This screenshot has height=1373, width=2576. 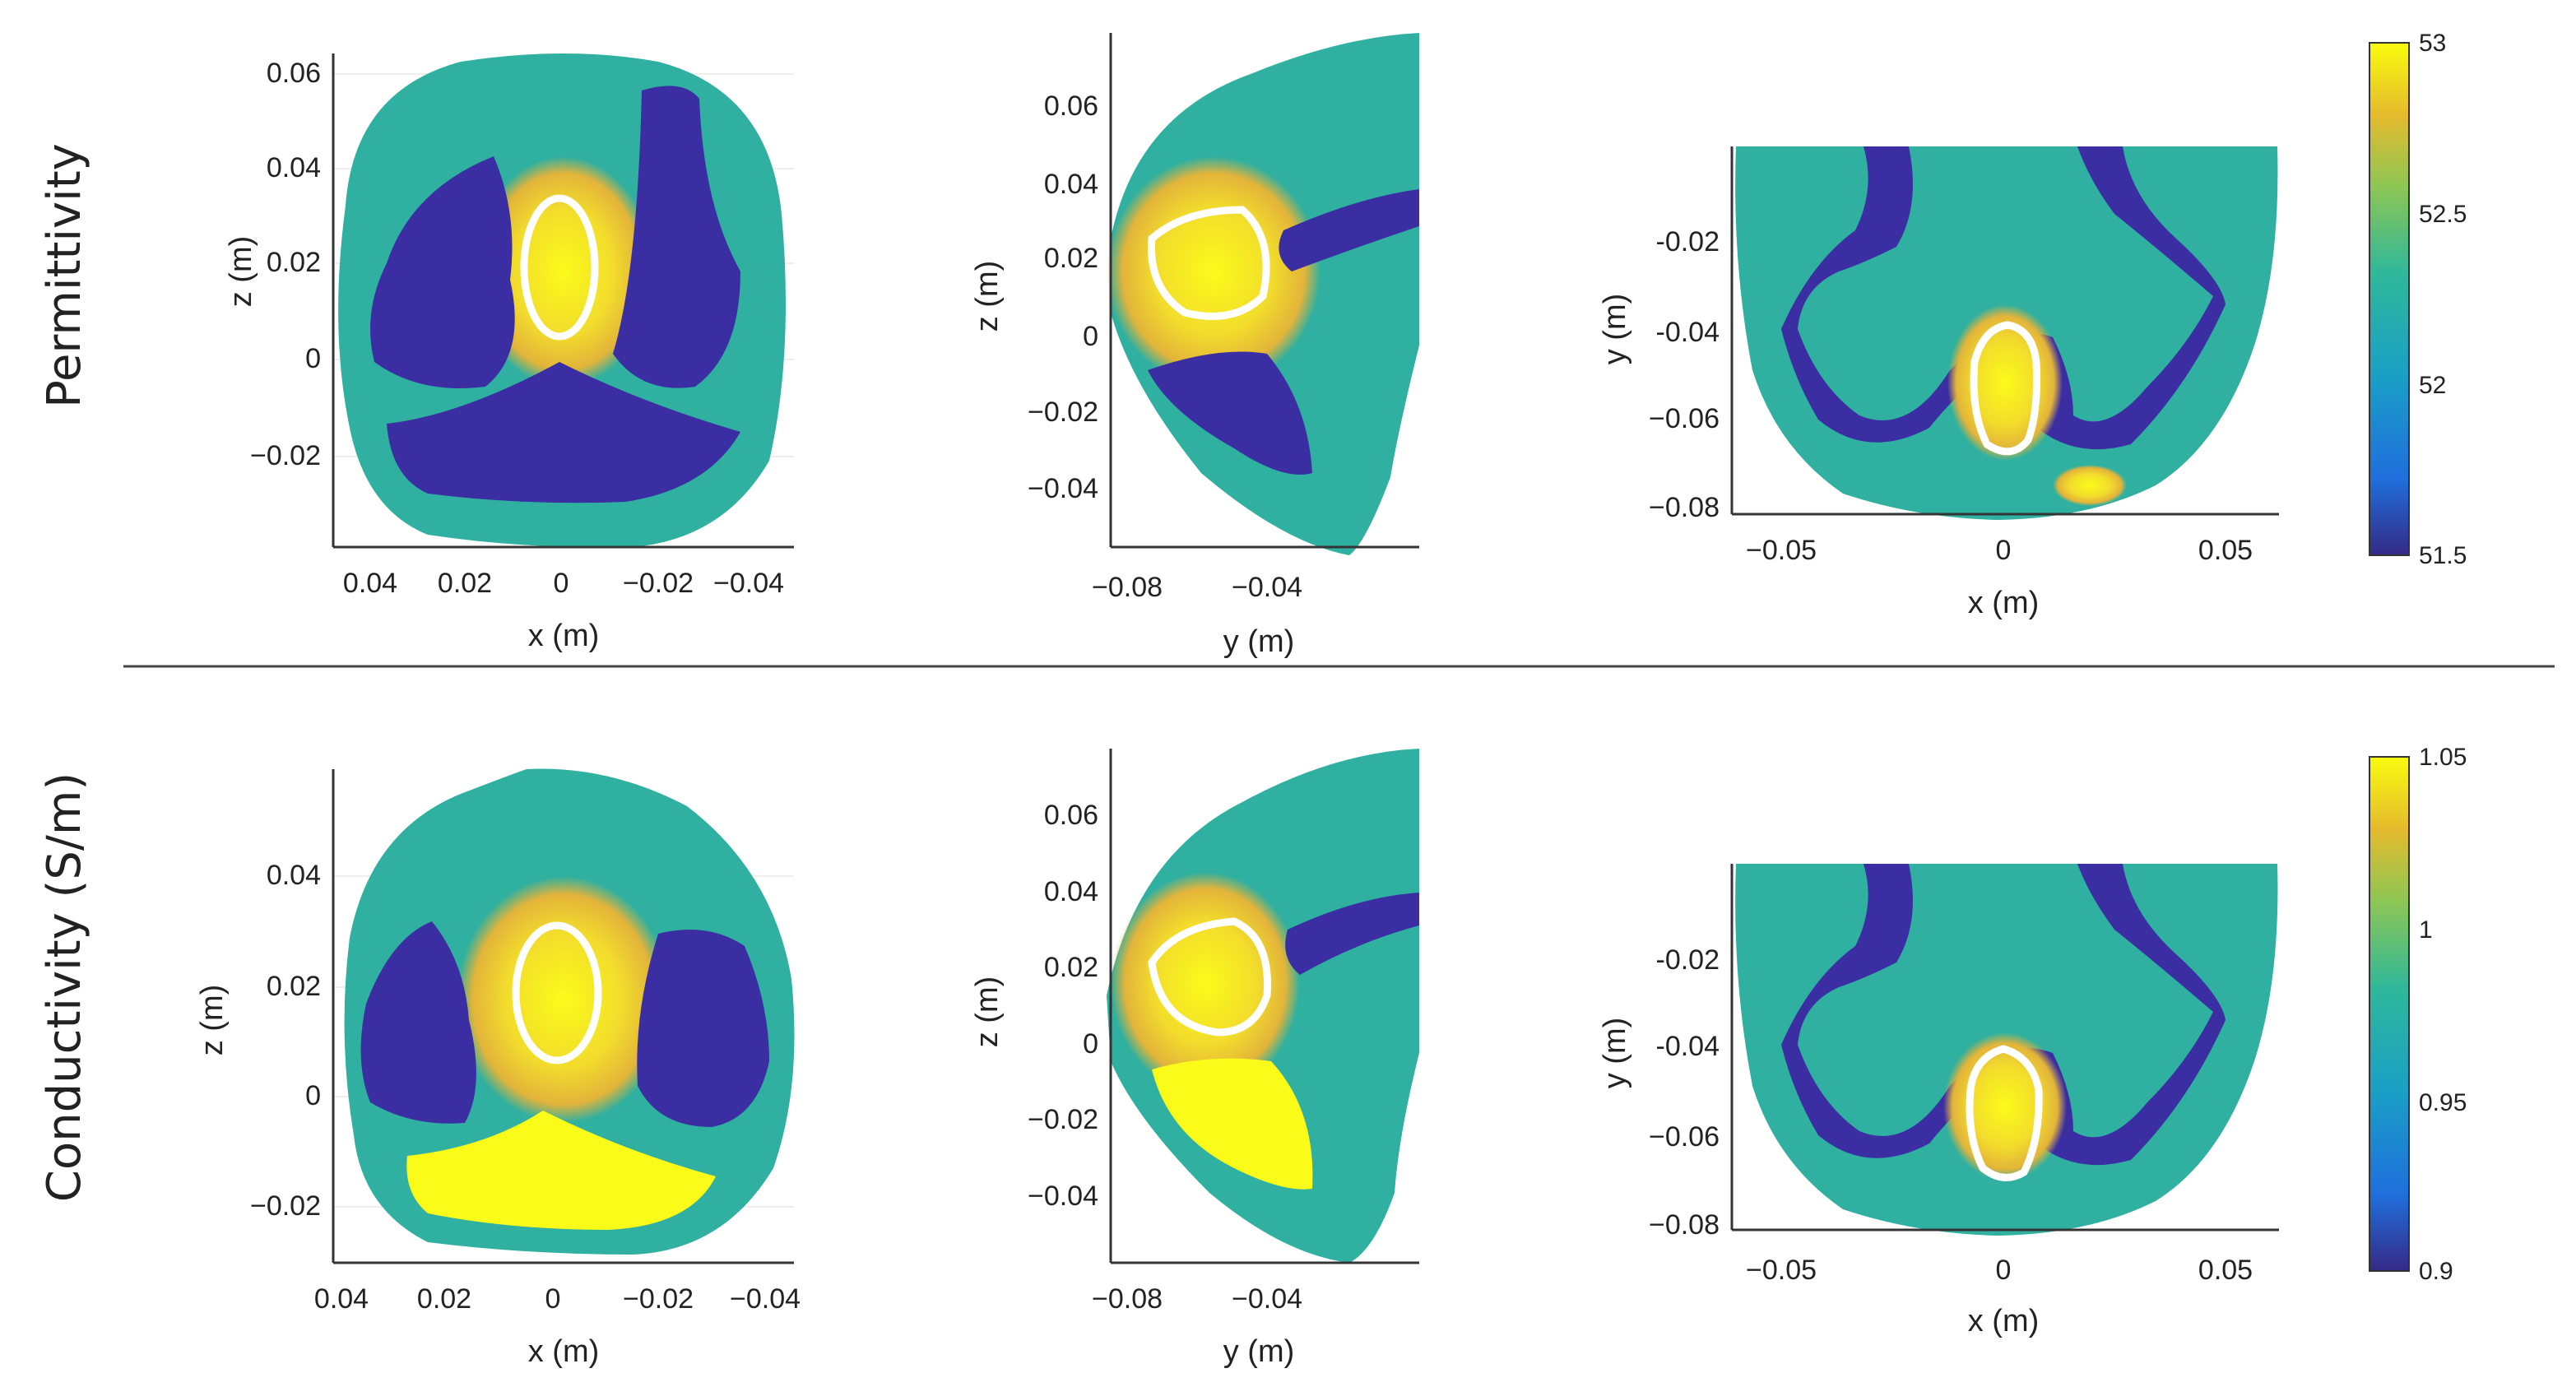 I want to click on colorbar-tick: 0.95, so click(x=2443, y=1102).